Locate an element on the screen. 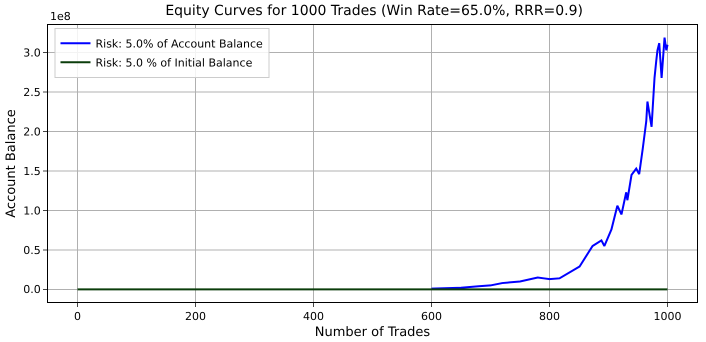  x-tick-label: 600 is located at coordinates (431, 317).